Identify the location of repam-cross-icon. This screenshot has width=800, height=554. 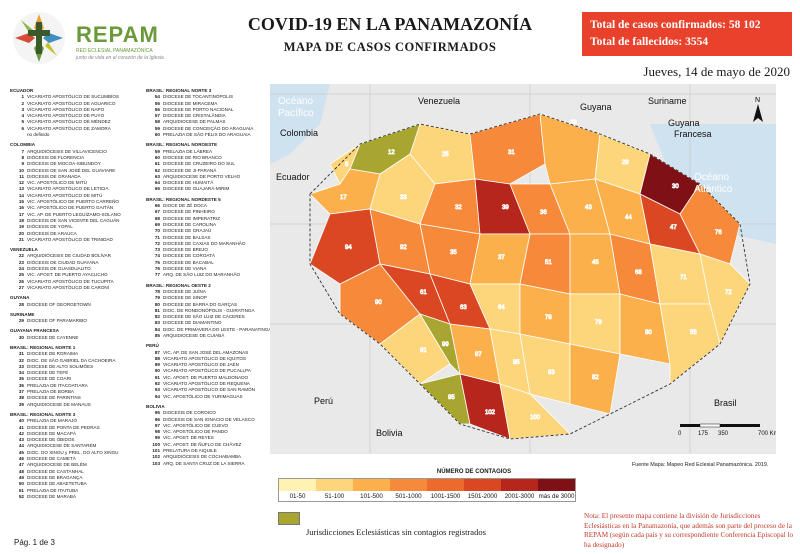
(39, 38).